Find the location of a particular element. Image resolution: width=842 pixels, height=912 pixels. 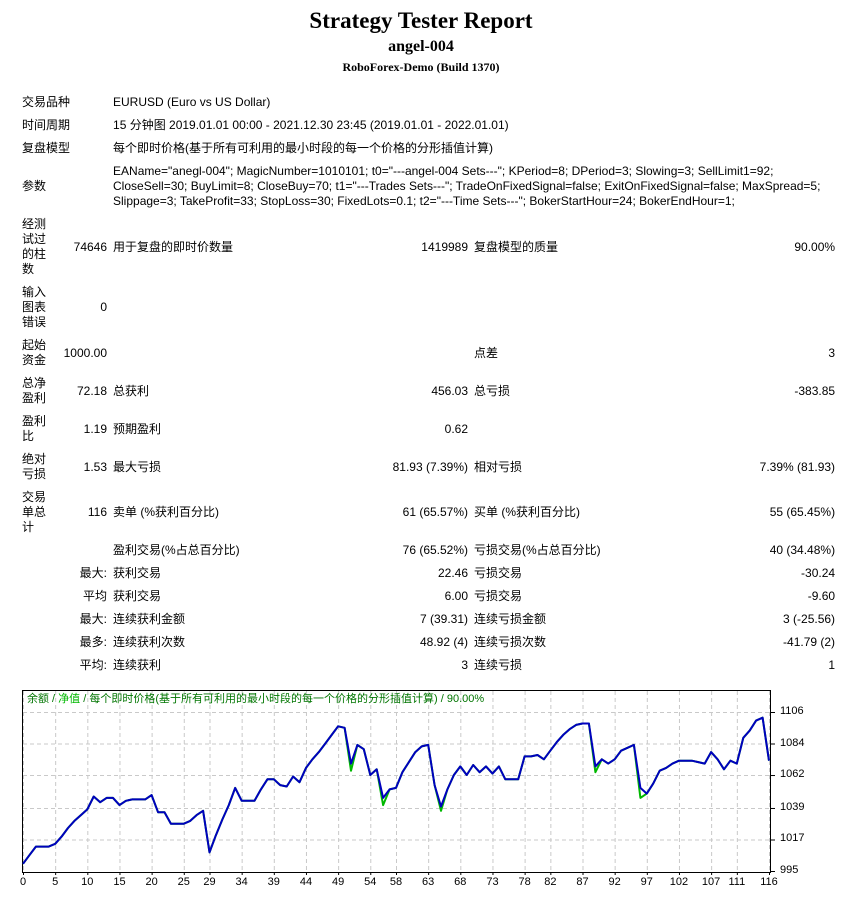

report-value: 61 (65.57%) is located at coordinates (435, 512).